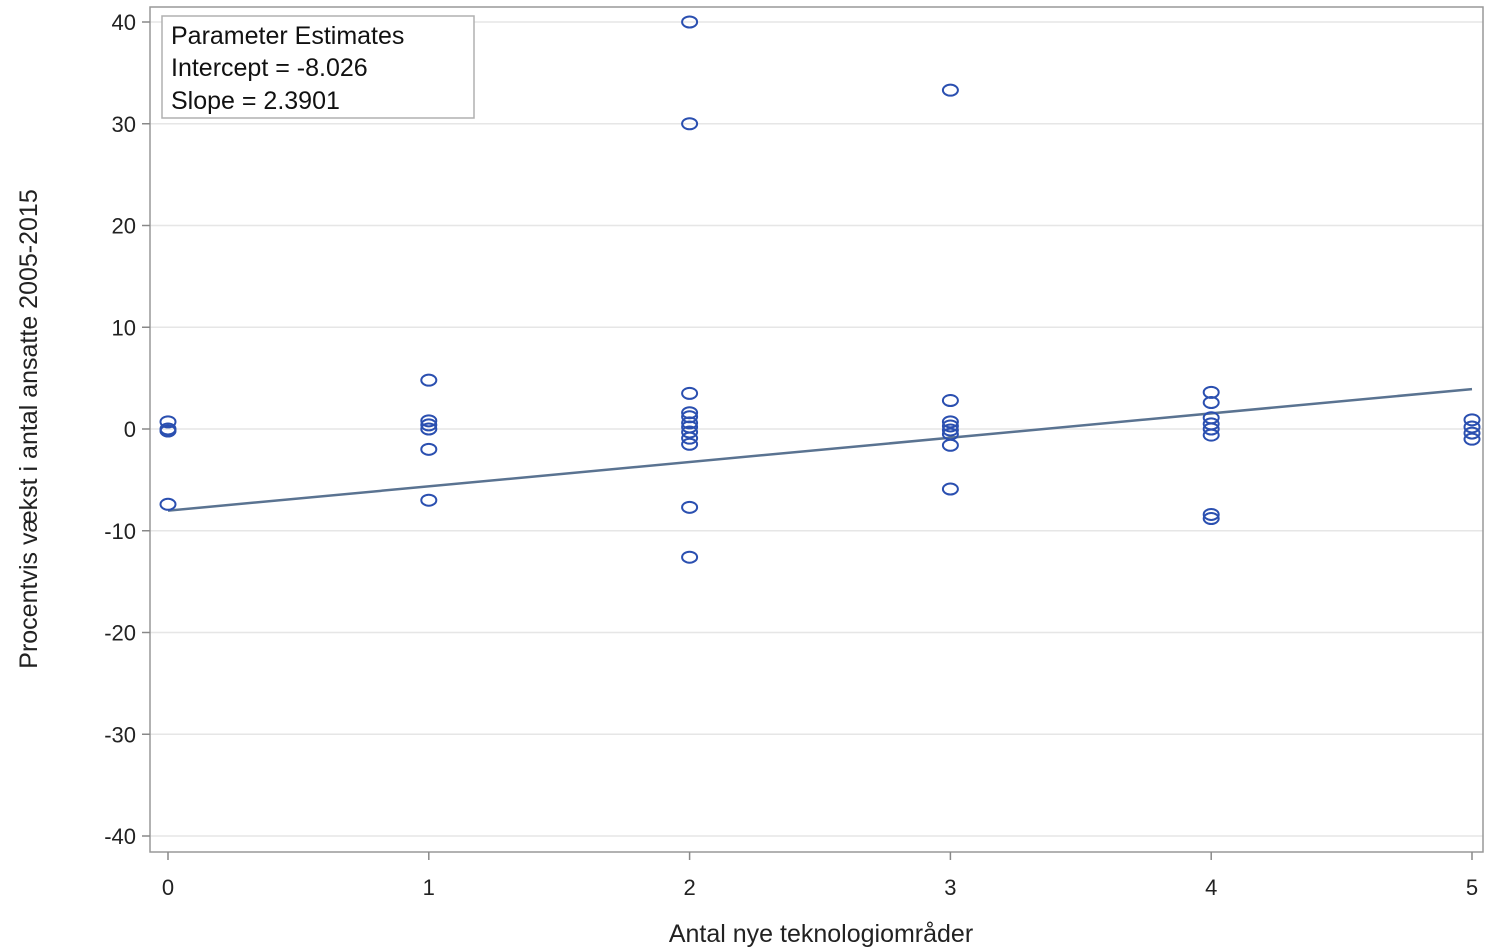 Image resolution: width=1487 pixels, height=950 pixels. What do you see at coordinates (950, 887) in the screenshot?
I see `x-tick-label: 3` at bounding box center [950, 887].